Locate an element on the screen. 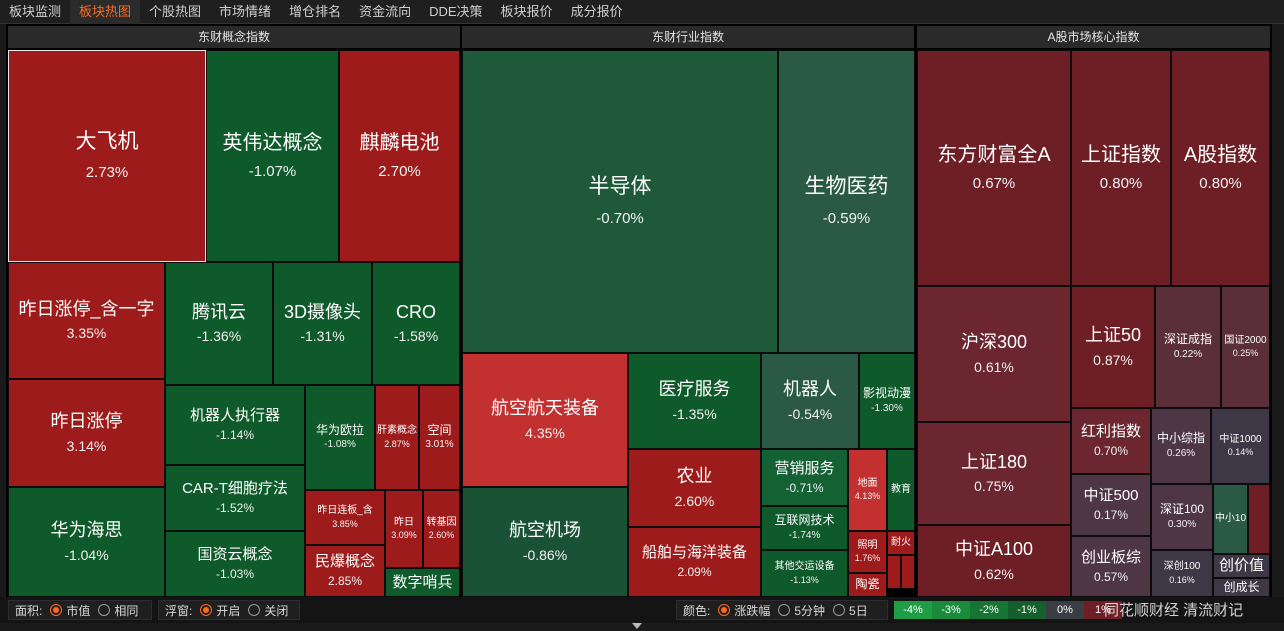 The width and height of the screenshot is (1284, 631). tile-zjy: 转基因 2.60% is located at coordinates (441, 529).